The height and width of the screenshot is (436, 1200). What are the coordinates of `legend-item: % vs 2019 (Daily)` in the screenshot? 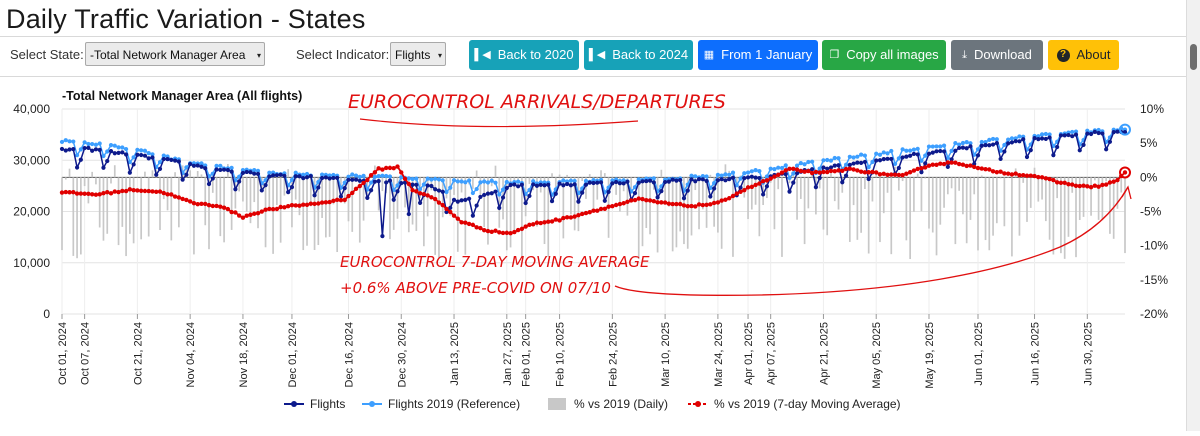 It's located at (621, 404).